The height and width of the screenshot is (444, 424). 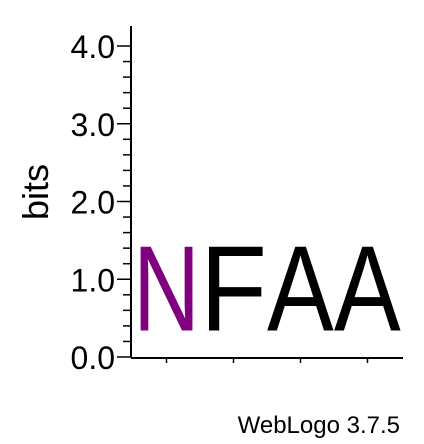 What do you see at coordinates (267, 360) in the screenshot?
I see `x-axis` at bounding box center [267, 360].